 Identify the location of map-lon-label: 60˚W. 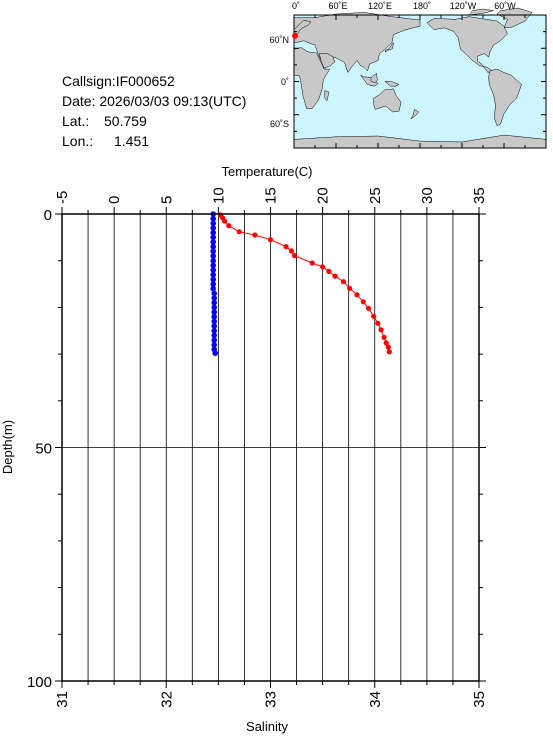
(505, 6).